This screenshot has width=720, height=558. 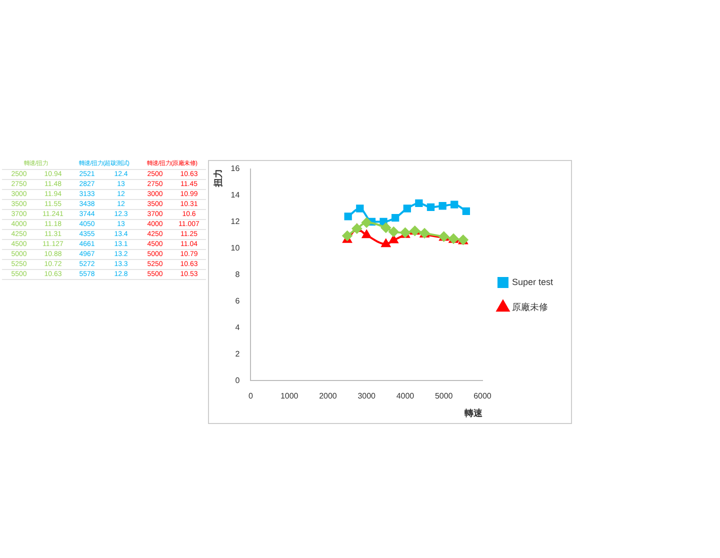 I want to click on x-tick-label: 3000, so click(x=367, y=396).